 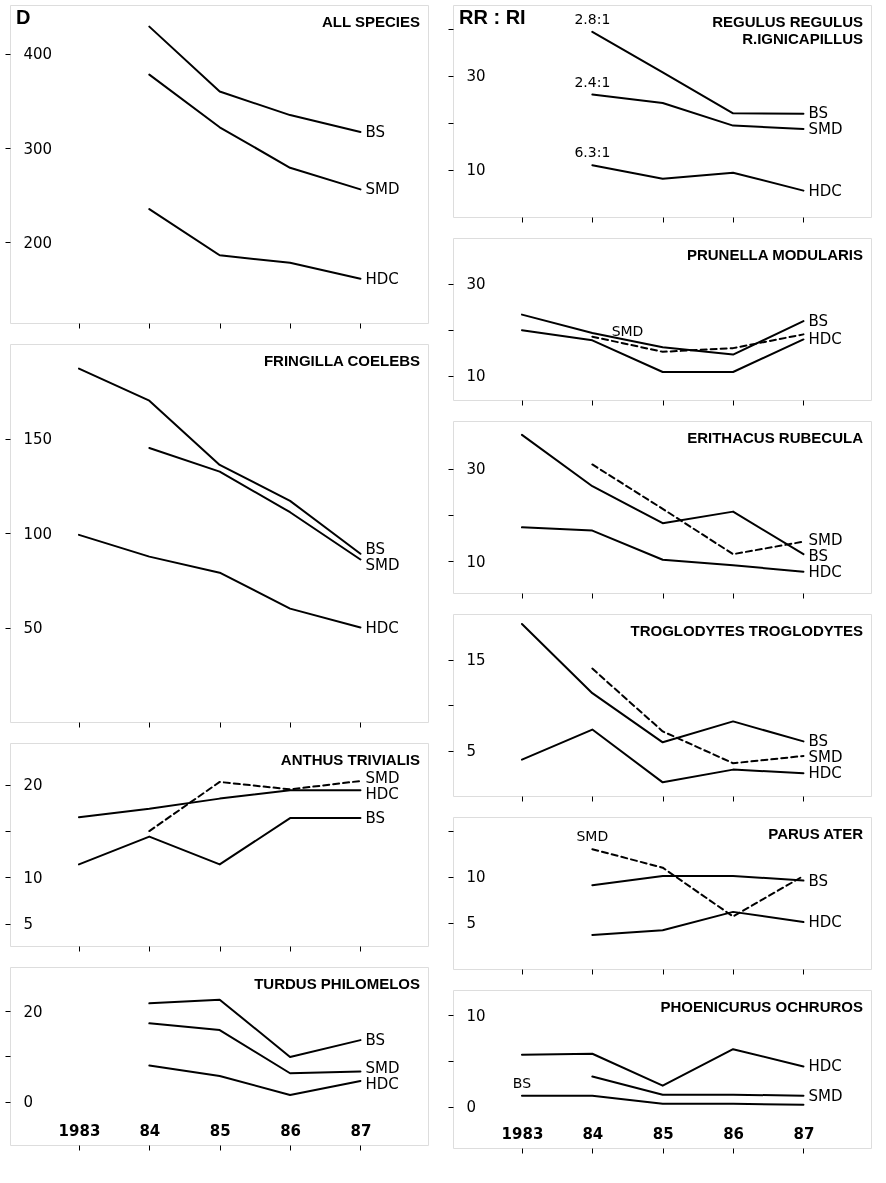 What do you see at coordinates (787, 30) in the screenshot?
I see `text: REGULUS REGULUS R.IGNICAPILLUS` at bounding box center [787, 30].